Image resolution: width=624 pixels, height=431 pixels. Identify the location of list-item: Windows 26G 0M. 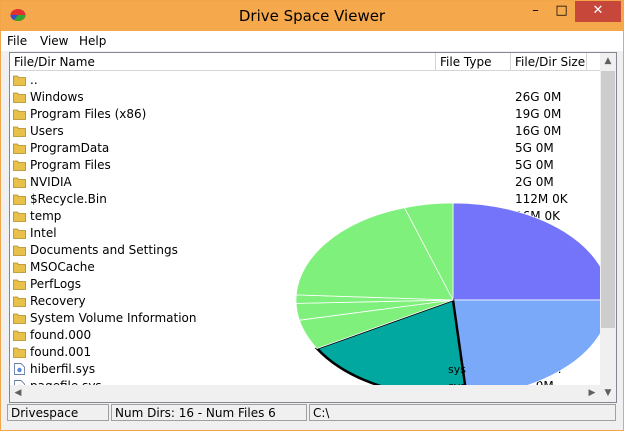
(305, 97).